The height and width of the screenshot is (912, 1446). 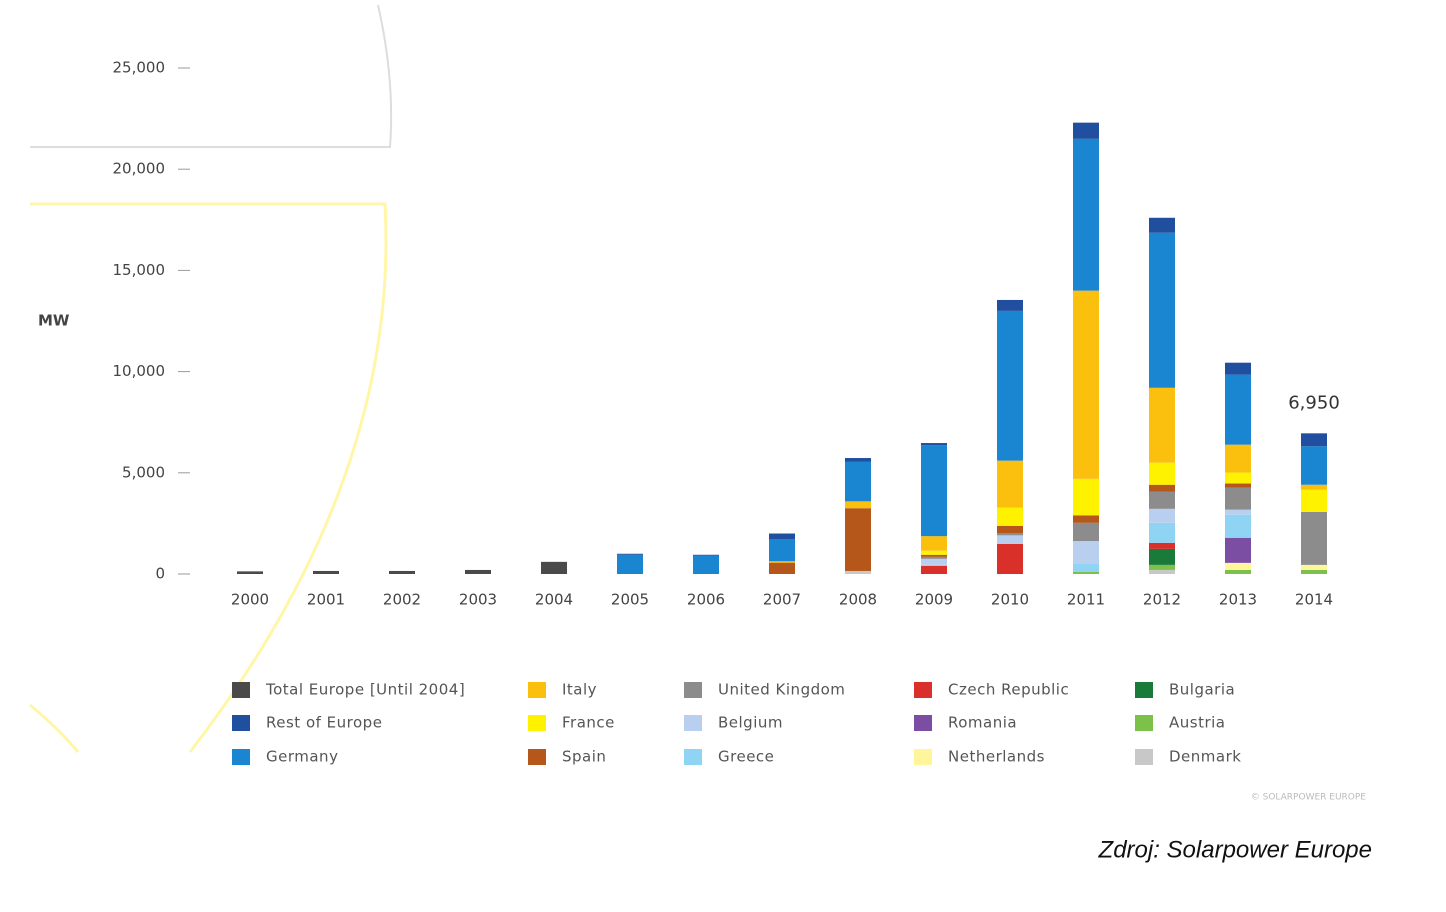 What do you see at coordinates (579, 690) in the screenshot?
I see `legend-label: Italy` at bounding box center [579, 690].